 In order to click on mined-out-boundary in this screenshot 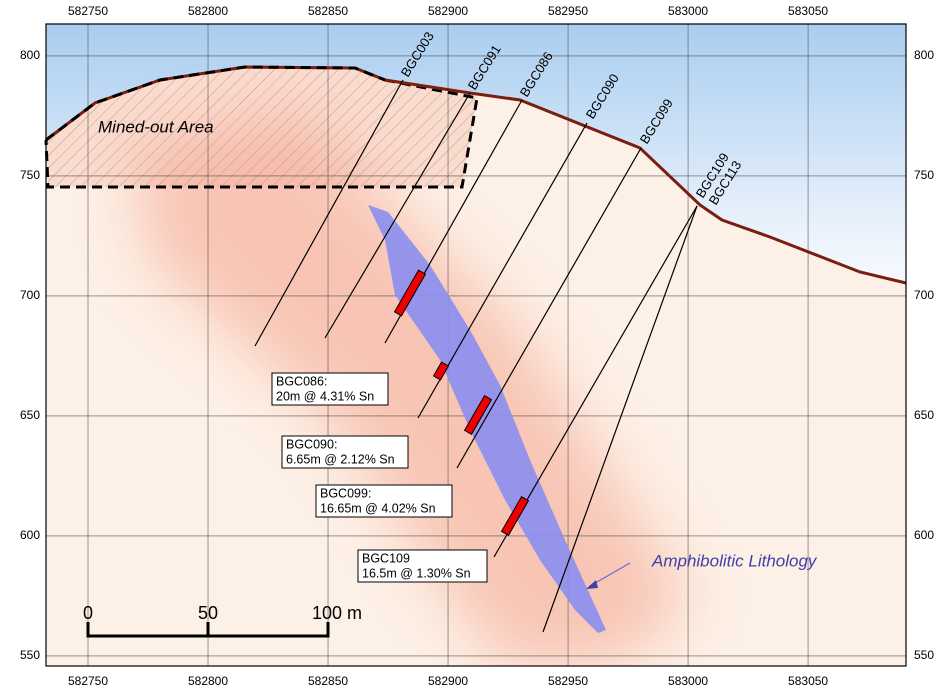, I will do `click(261, 133)`.